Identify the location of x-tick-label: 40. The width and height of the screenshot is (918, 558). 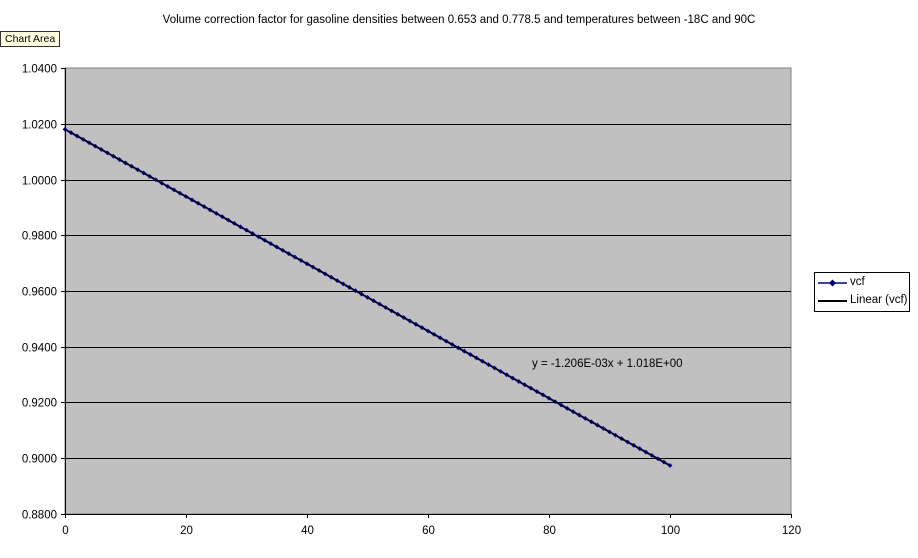
(307, 531).